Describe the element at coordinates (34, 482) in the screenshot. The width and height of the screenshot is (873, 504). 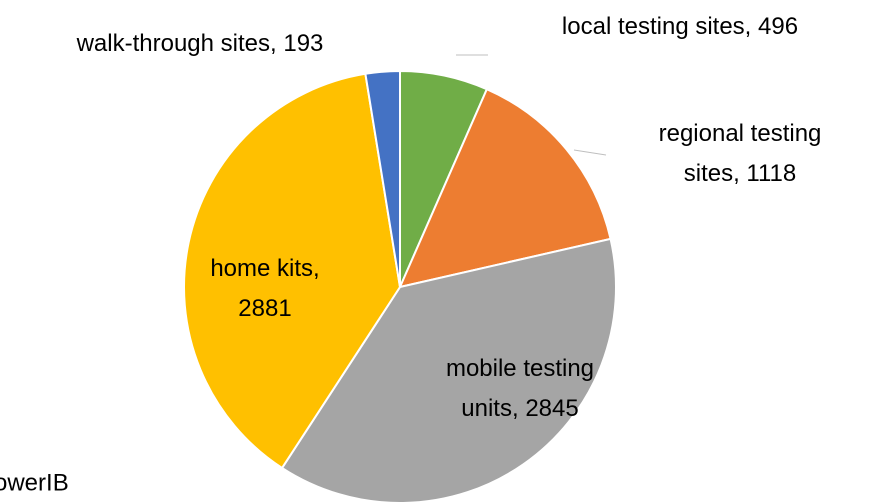
I see `annotation: owerIB` at that location.